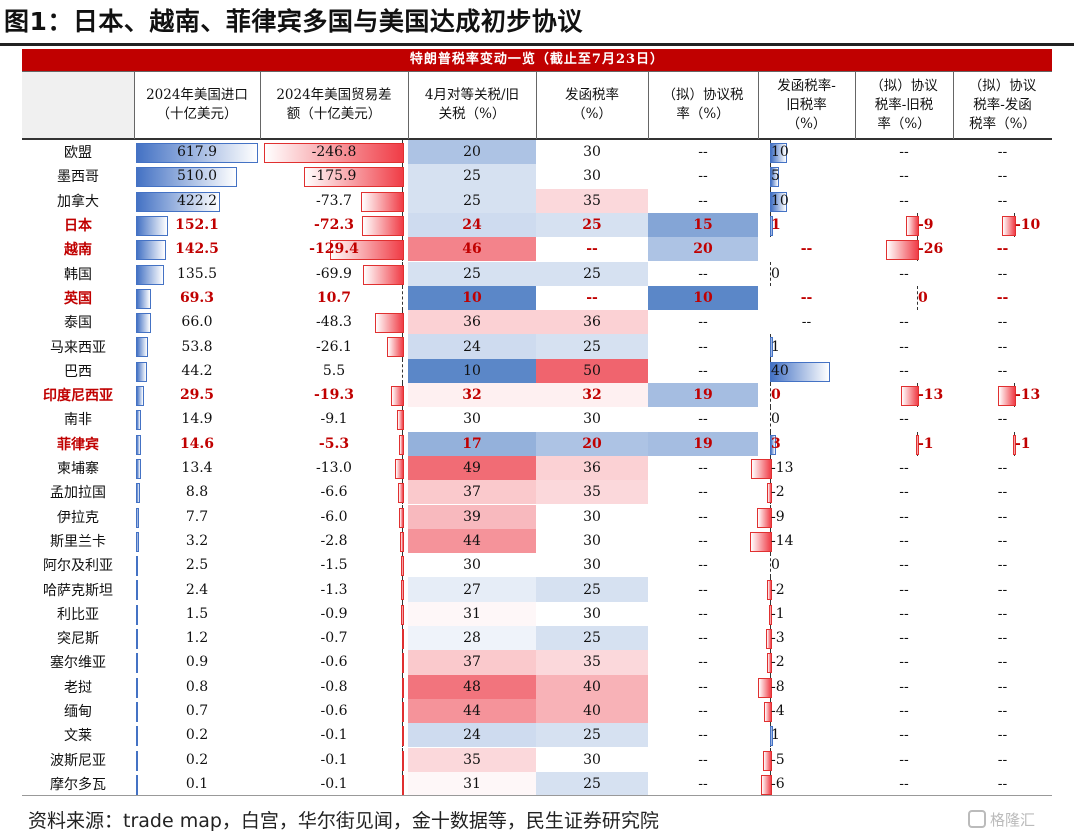 This screenshot has width=1080, height=840. Describe the element at coordinates (806, 346) in the screenshot. I see `cell-d1: 1` at that location.